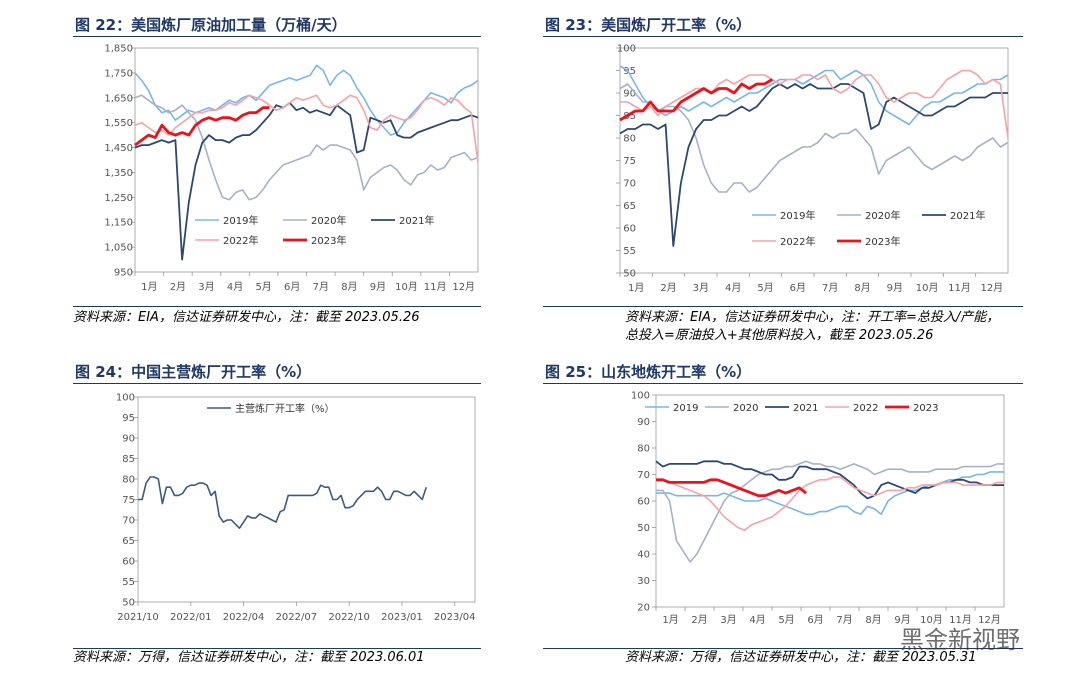 This screenshot has height=688, width=1080. Describe the element at coordinates (118, 173) in the screenshot. I see `y-tick-label: 1,350` at that location.